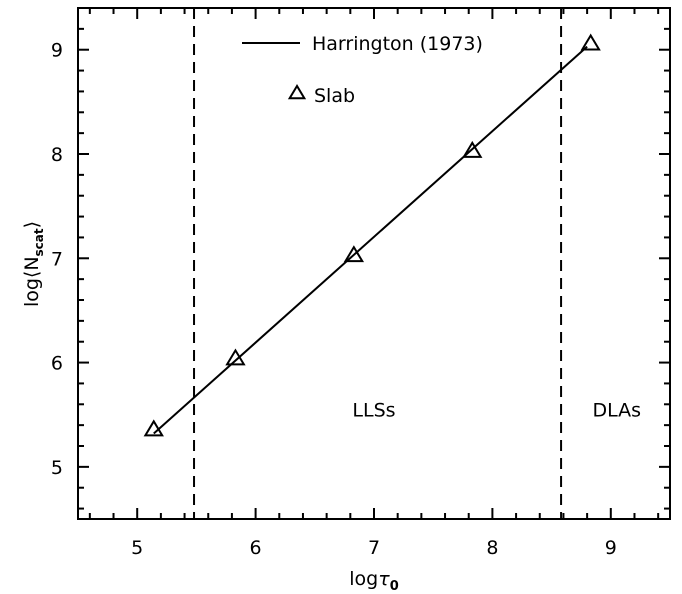 Image resolution: width=682 pixels, height=594 pixels. Describe the element at coordinates (32, 281) in the screenshot. I see `y-axis-label-prefix: log⟨N` at that location.